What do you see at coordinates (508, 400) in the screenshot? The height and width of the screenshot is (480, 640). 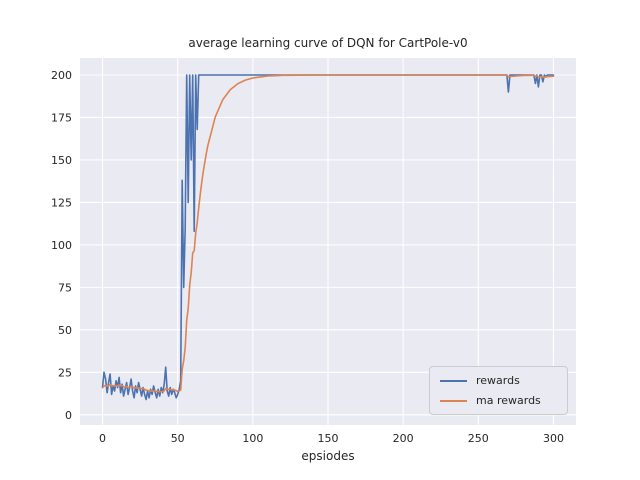 I see `legend-label: ma rewards` at bounding box center [508, 400].